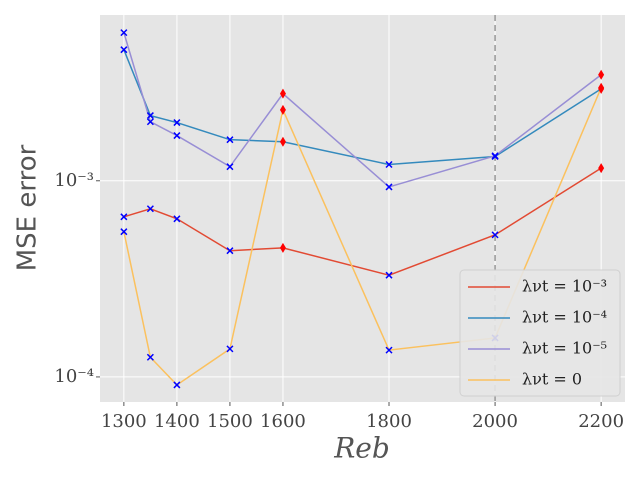 The width and height of the screenshot is (640, 480). I want to click on x-axis-label: Reb, so click(361, 448).